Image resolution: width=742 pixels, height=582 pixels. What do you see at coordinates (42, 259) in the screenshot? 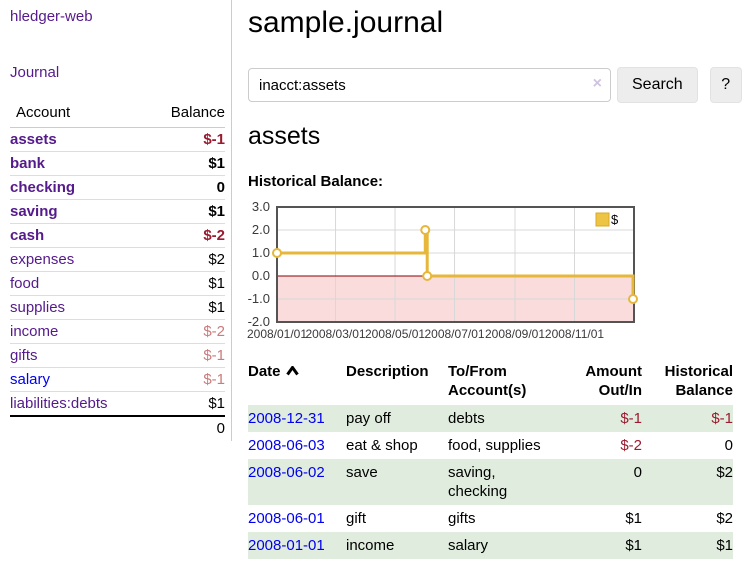
I see `account-link-expenses: expenses` at bounding box center [42, 259].